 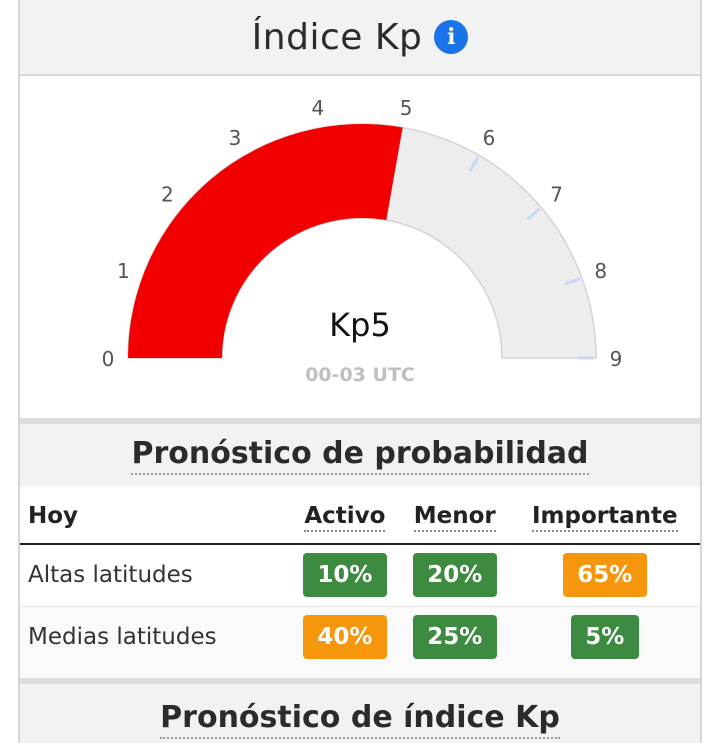 What do you see at coordinates (451, 37) in the screenshot?
I see `info-icon: i` at bounding box center [451, 37].